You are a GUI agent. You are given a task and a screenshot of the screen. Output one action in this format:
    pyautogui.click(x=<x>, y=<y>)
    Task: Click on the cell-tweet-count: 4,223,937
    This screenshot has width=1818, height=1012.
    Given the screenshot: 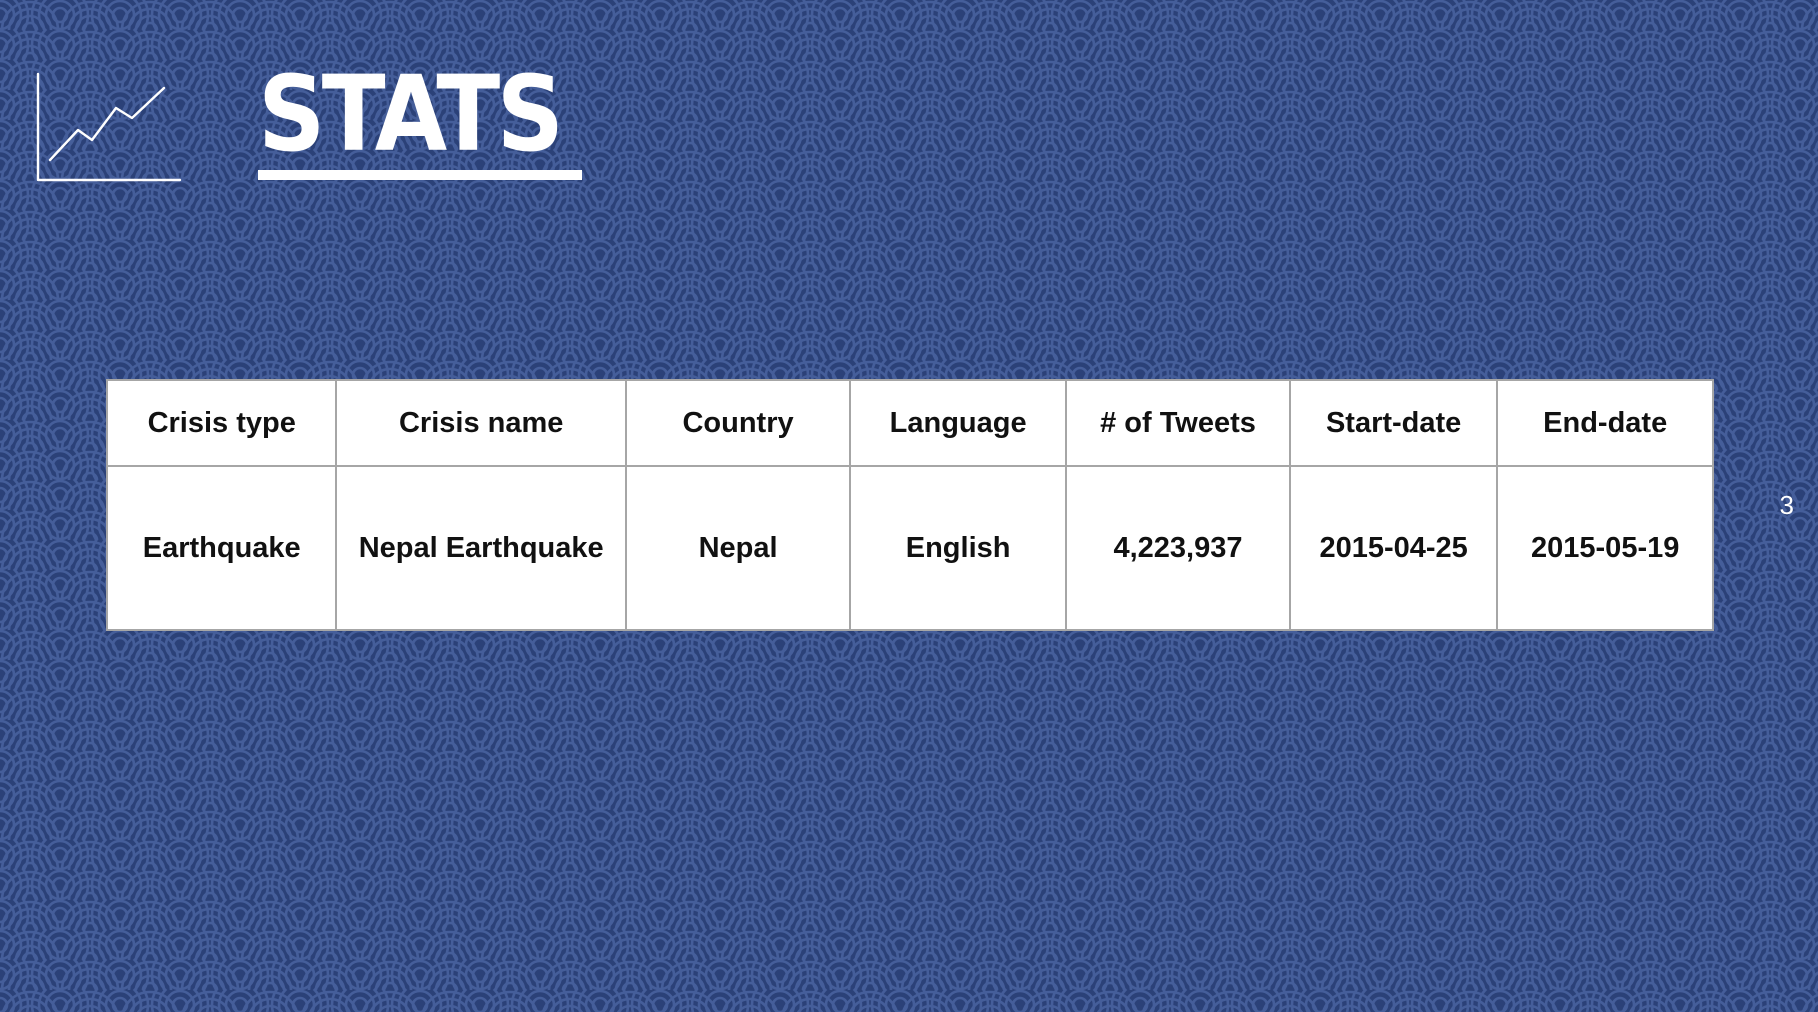 What is the action you would take?
    pyautogui.click(x=1178, y=548)
    